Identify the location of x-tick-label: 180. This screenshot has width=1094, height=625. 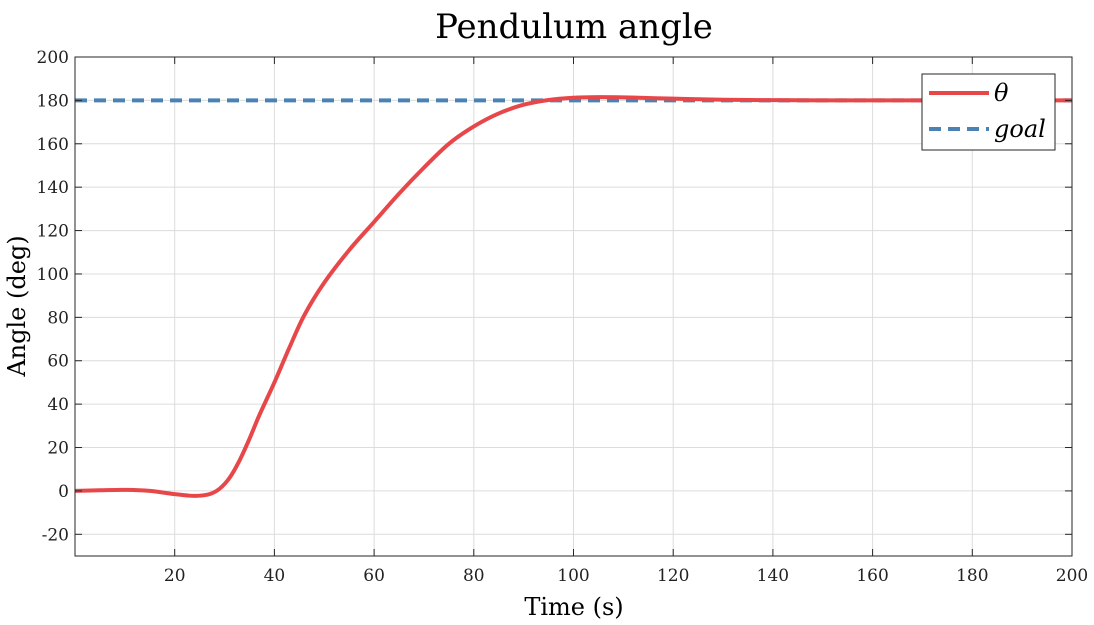
(972, 576).